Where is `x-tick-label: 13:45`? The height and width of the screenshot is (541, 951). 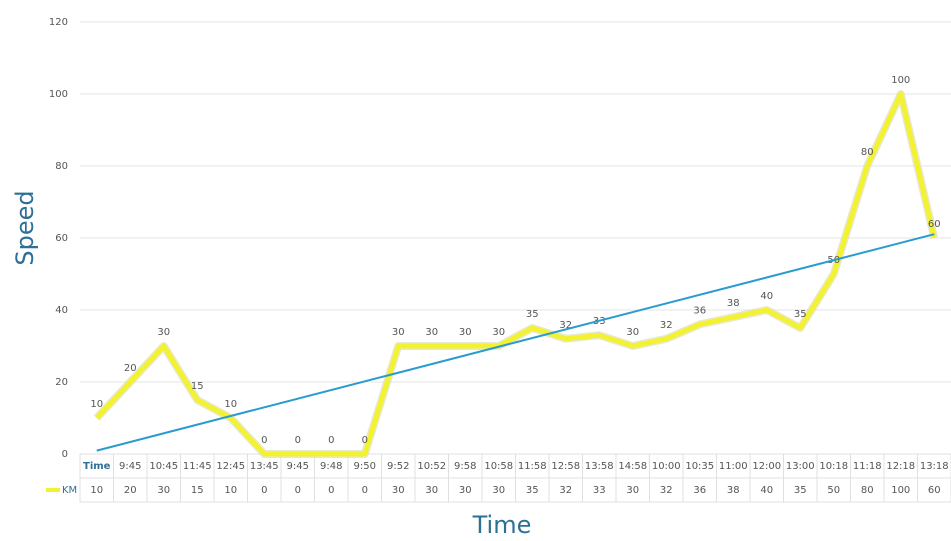 x-tick-label: 13:45 is located at coordinates (264, 466).